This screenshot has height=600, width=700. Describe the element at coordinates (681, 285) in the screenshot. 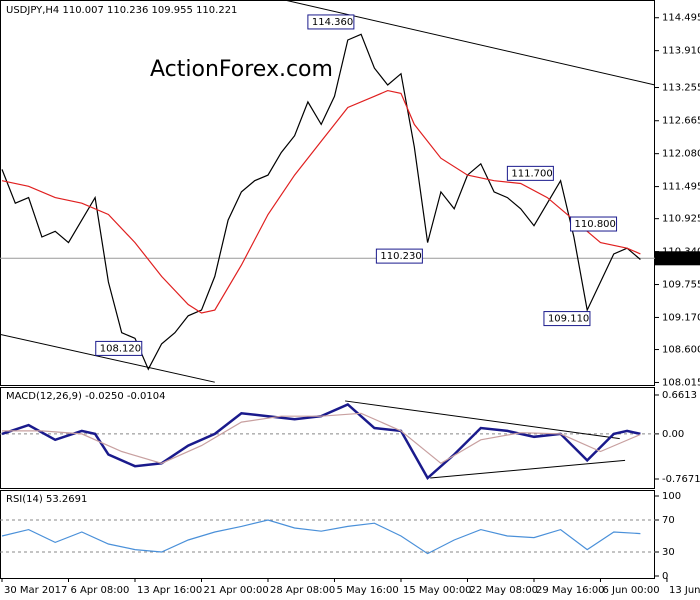

I see `y-tick-label: 109.755` at that location.